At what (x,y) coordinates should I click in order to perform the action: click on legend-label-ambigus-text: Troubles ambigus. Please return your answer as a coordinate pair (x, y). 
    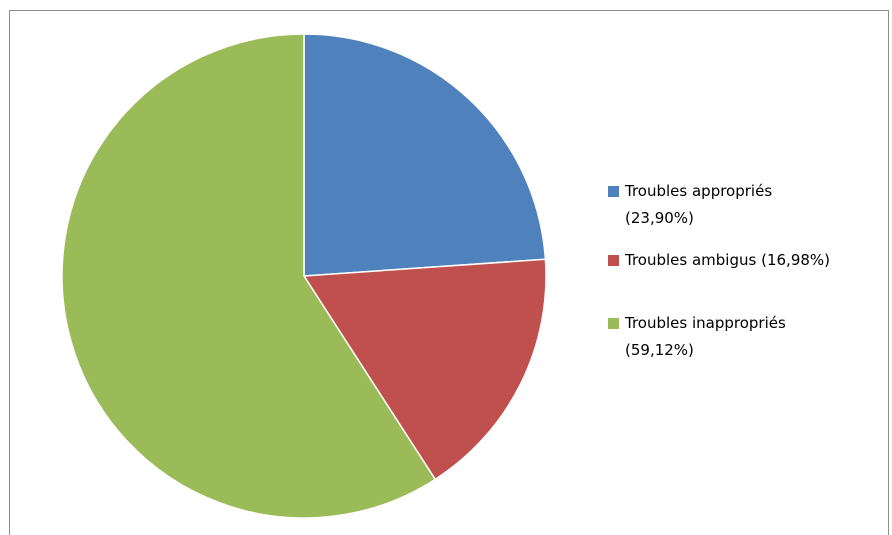
    Looking at the image, I should click on (691, 260).